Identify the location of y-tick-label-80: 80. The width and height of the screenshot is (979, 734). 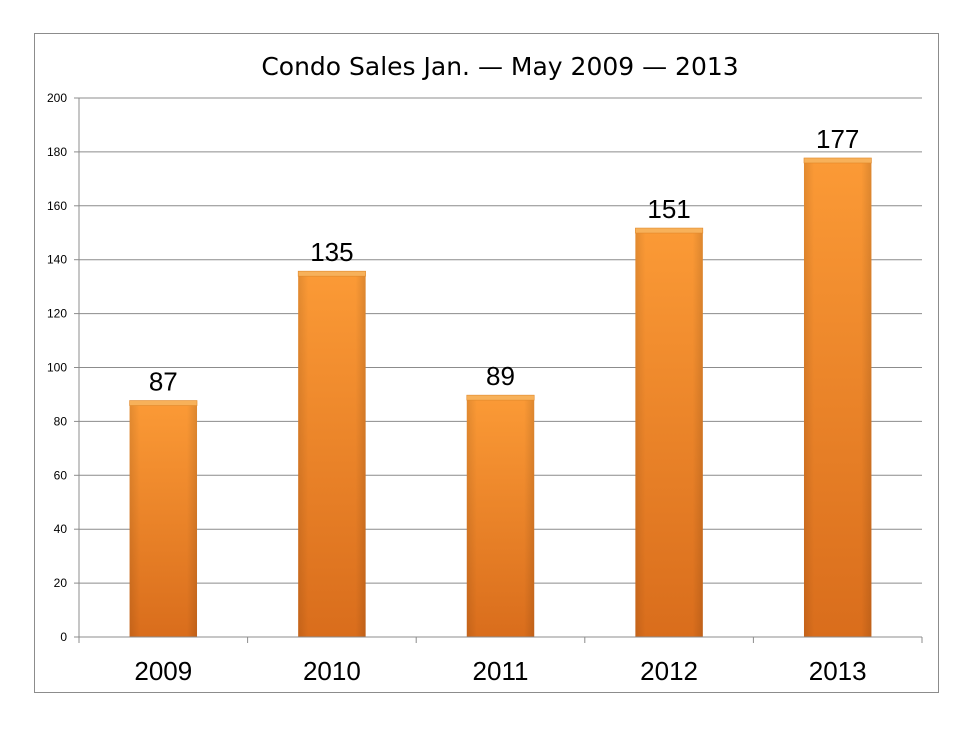
(61, 421).